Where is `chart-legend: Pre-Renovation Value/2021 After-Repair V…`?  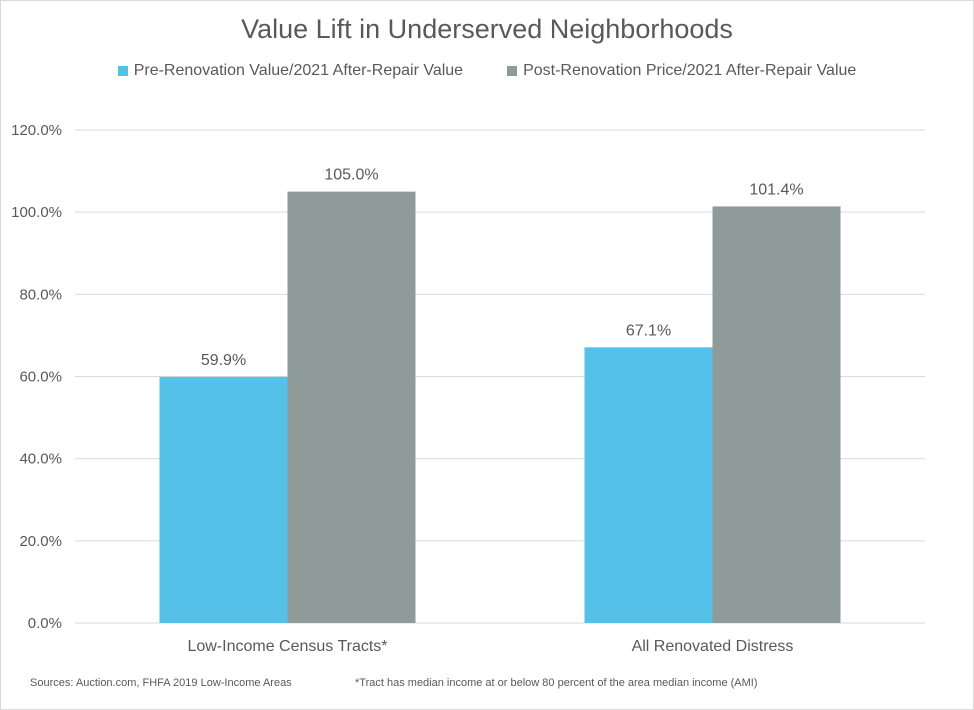
chart-legend: Pre-Renovation Value/2021 After-Repair V… is located at coordinates (487, 71).